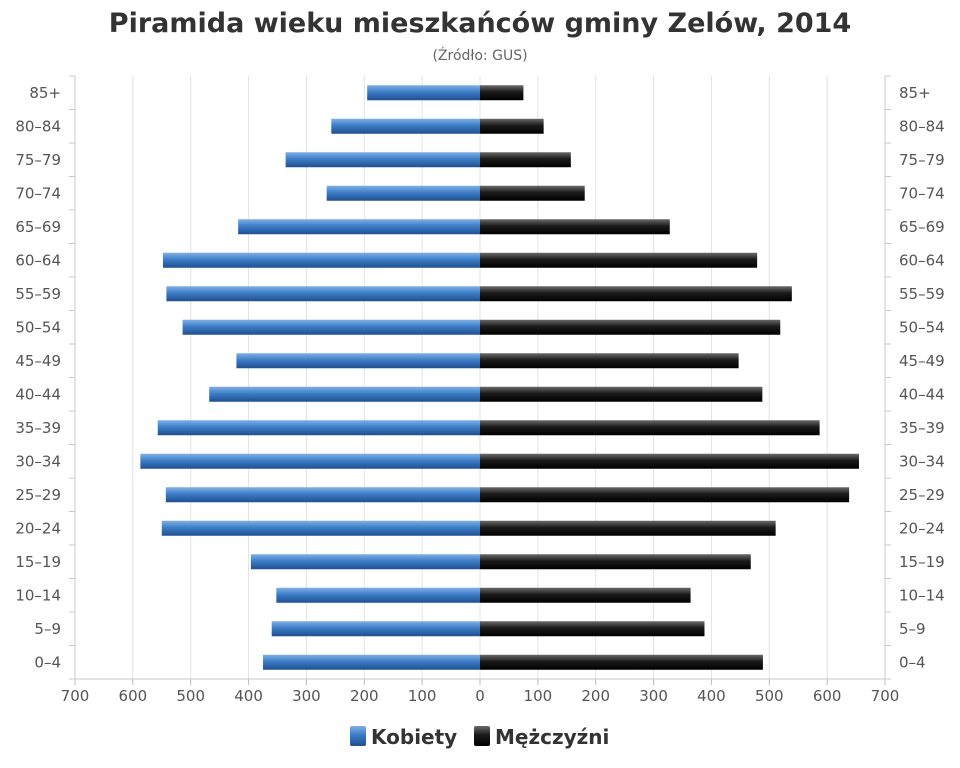  Describe the element at coordinates (922, 394) in the screenshot. I see `category-label-right: 40–44` at that location.